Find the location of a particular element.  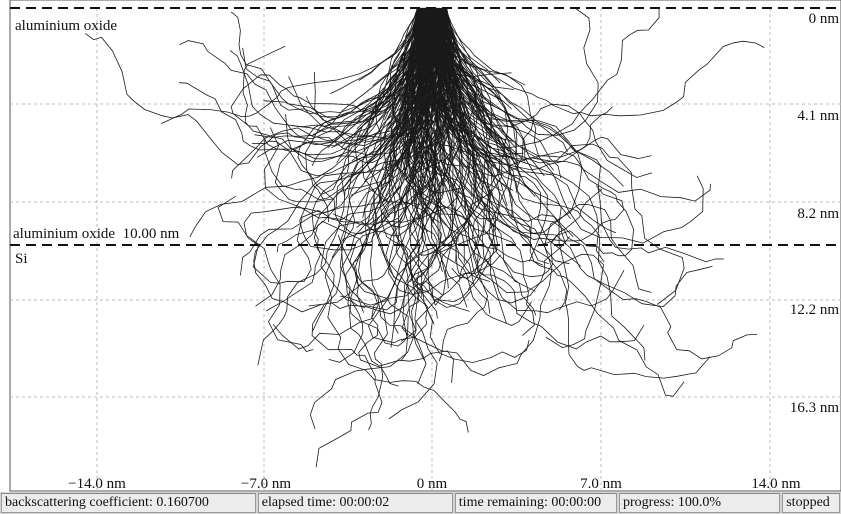

lateral-label: 0 nm is located at coordinates (432, 484).